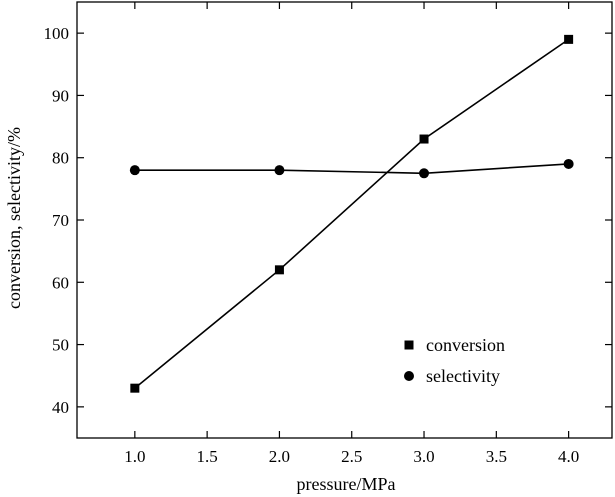  What do you see at coordinates (60, 95) in the screenshot?
I see `y-tick-label: 90` at bounding box center [60, 95].